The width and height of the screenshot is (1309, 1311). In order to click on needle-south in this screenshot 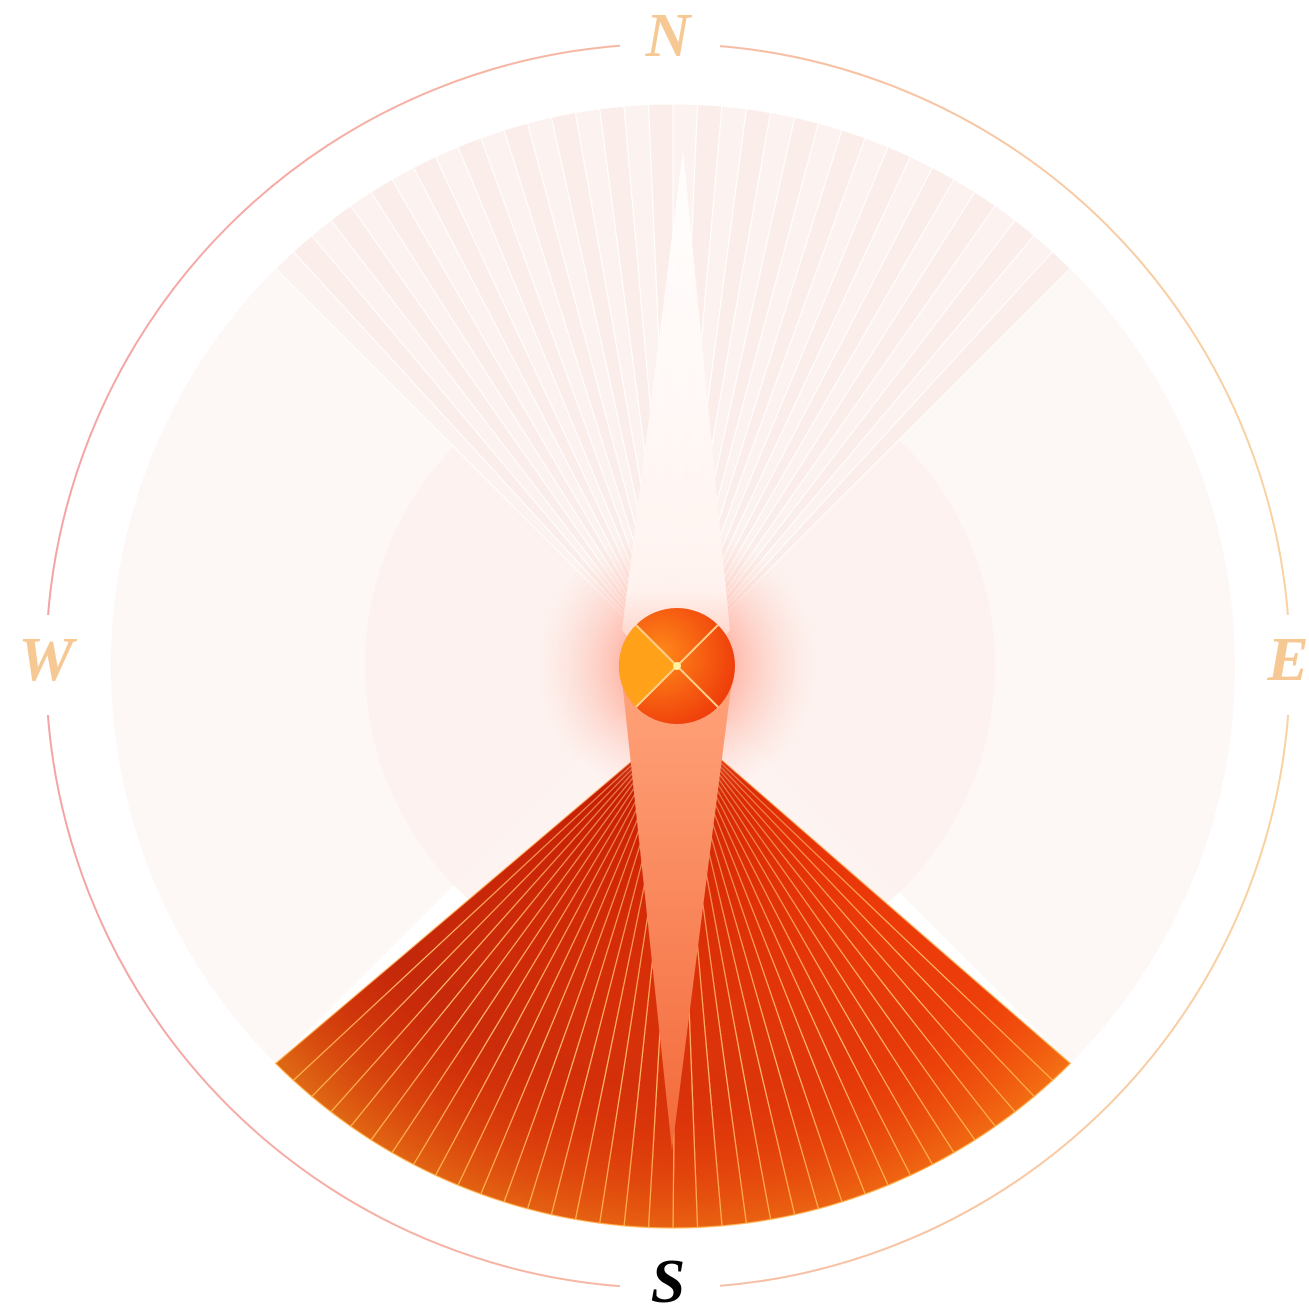, I will do `click(677, 915)`.